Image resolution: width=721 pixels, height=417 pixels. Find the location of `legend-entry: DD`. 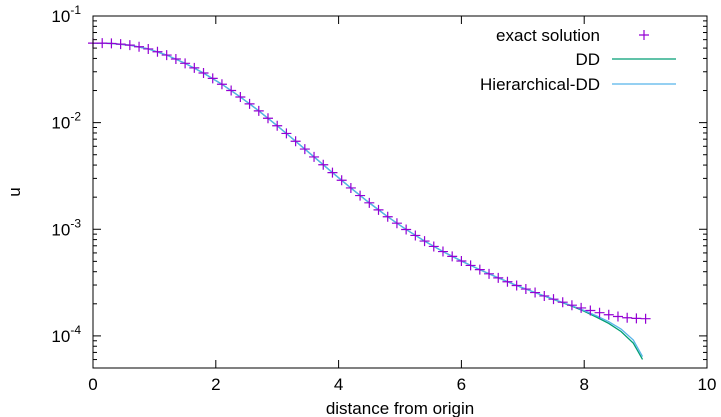

legend-entry: DD is located at coordinates (625, 59).